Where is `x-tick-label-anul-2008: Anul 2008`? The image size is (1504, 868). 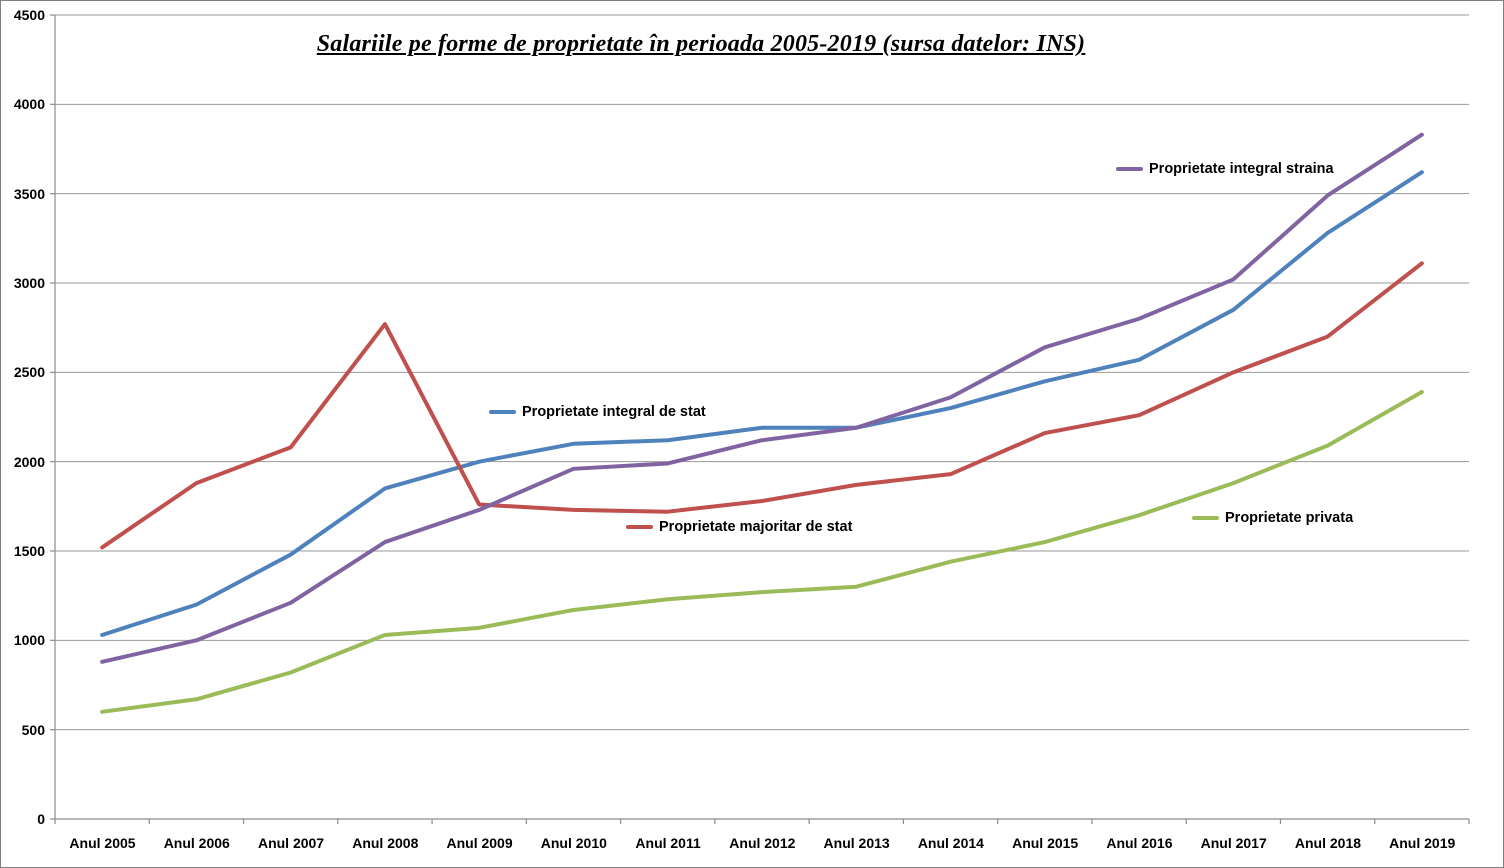
x-tick-label-anul-2008: Anul 2008 is located at coordinates (385, 843).